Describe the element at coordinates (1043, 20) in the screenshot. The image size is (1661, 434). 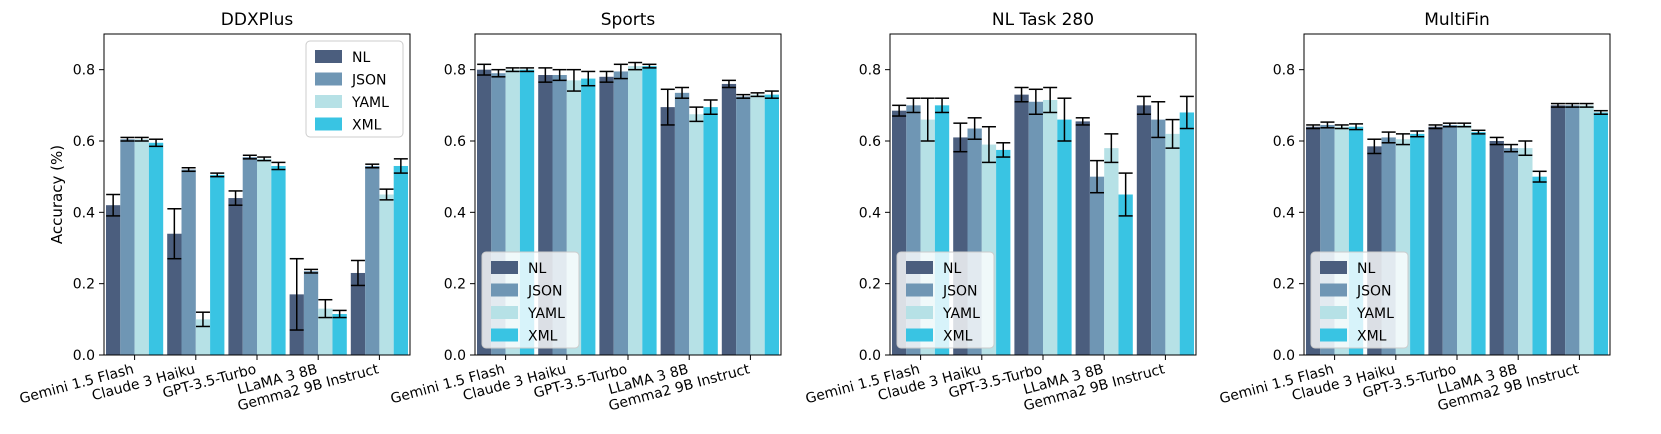
I see `panel-title: NL Task 280` at that location.